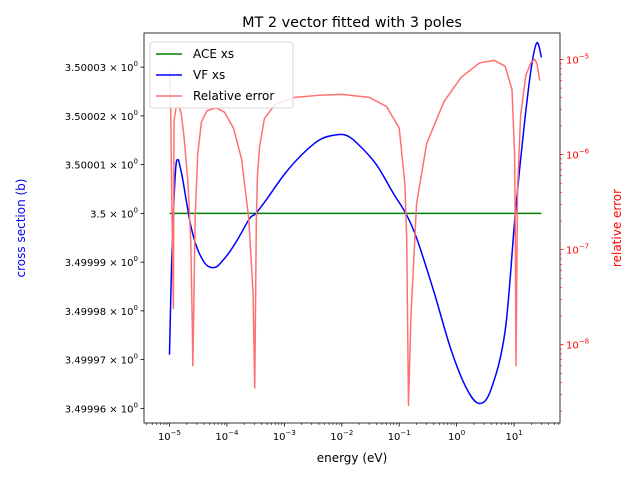 This screenshot has width=640, height=480. Describe the element at coordinates (617, 228) in the screenshot. I see `y2-axis-label: relative error` at that location.